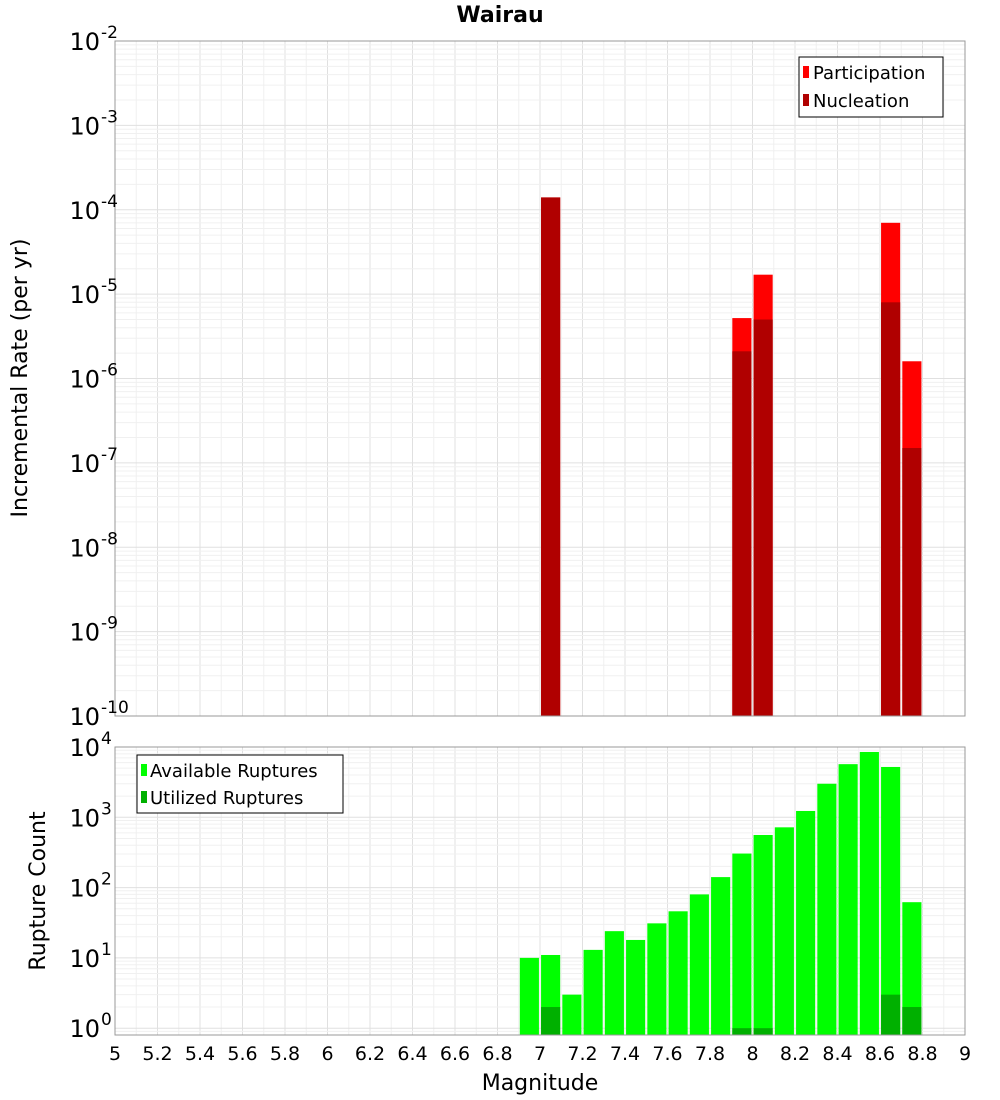 This screenshot has width=1000, height=1100. Describe the element at coordinates (880, 1054) in the screenshot. I see `x-tick-label: 8.6` at that location.